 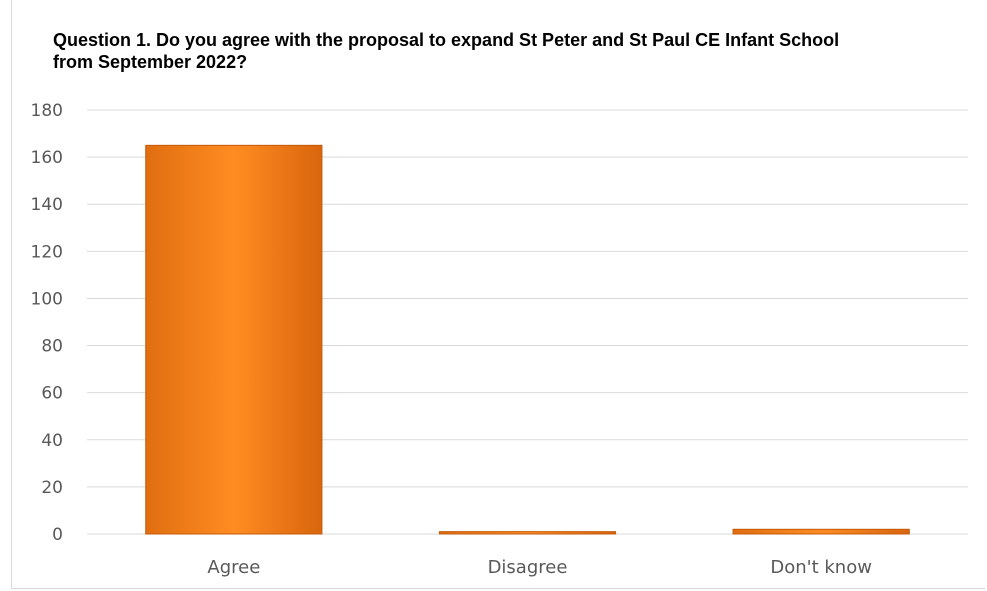 I want to click on x-category-label: Don't know, so click(x=821, y=567).